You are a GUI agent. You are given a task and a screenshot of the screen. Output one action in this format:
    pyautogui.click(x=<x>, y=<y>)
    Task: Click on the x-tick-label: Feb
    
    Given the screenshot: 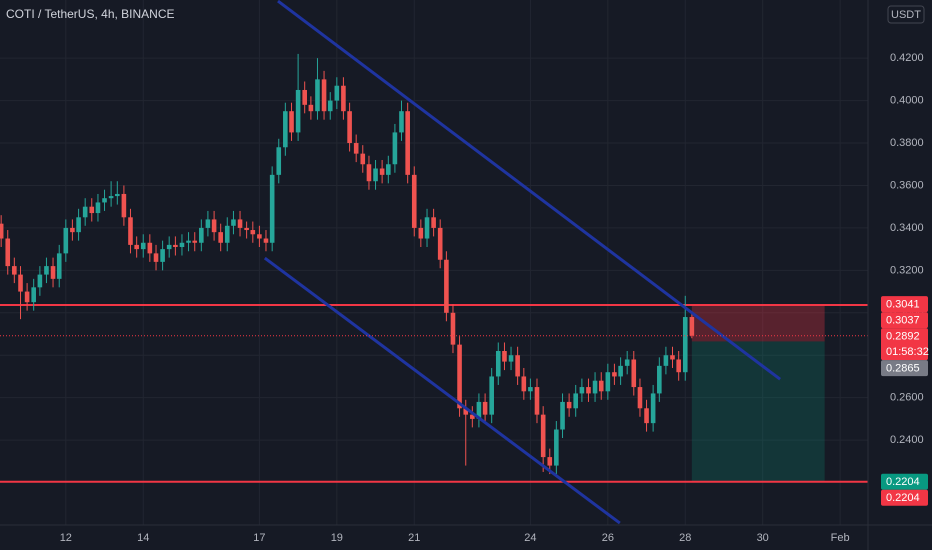 What is the action you would take?
    pyautogui.click(x=840, y=538)
    